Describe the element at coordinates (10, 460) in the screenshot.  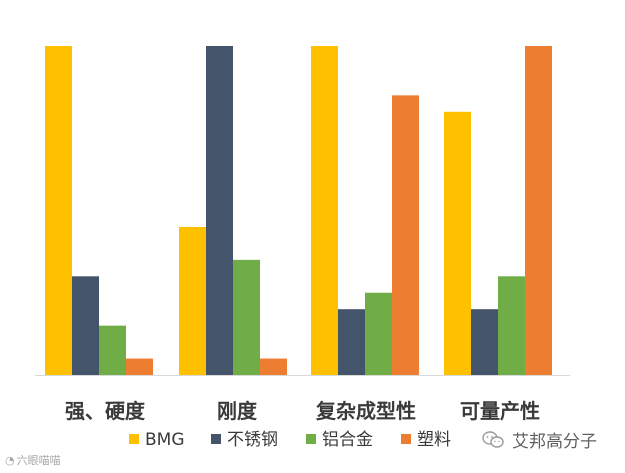
I see `weibo-icon: ◔` at that location.